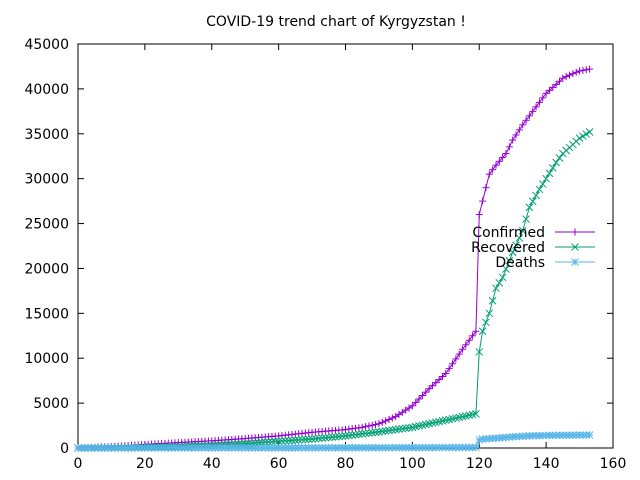 The image size is (640, 480). I want to click on x-tick-label: 120, so click(479, 464).